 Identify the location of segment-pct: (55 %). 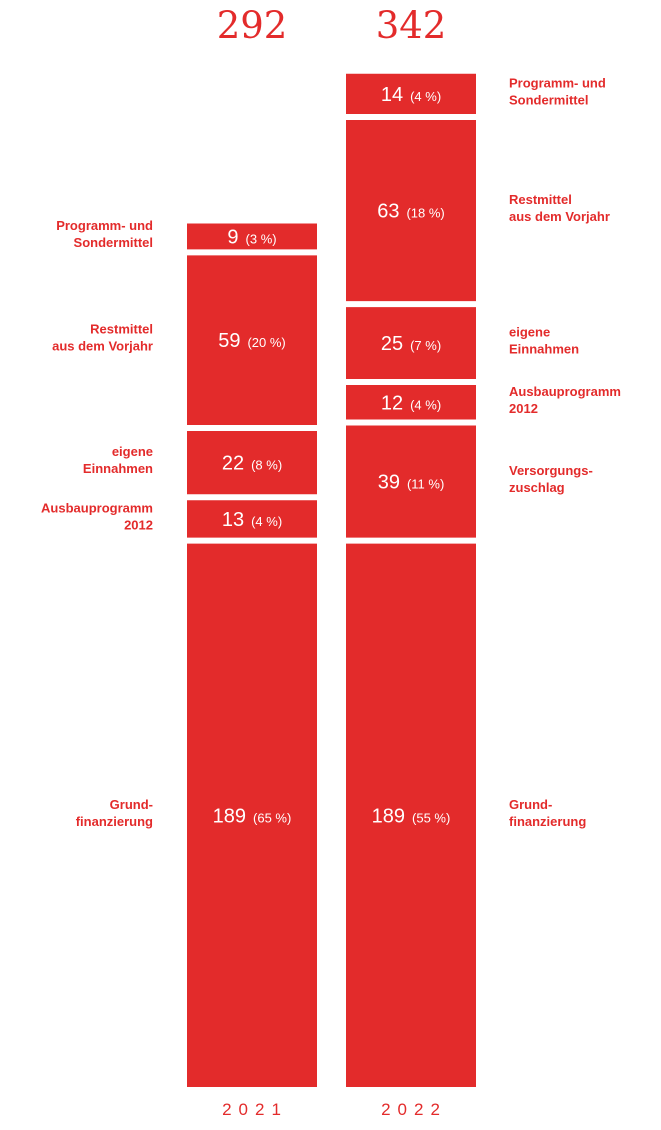
(431, 817).